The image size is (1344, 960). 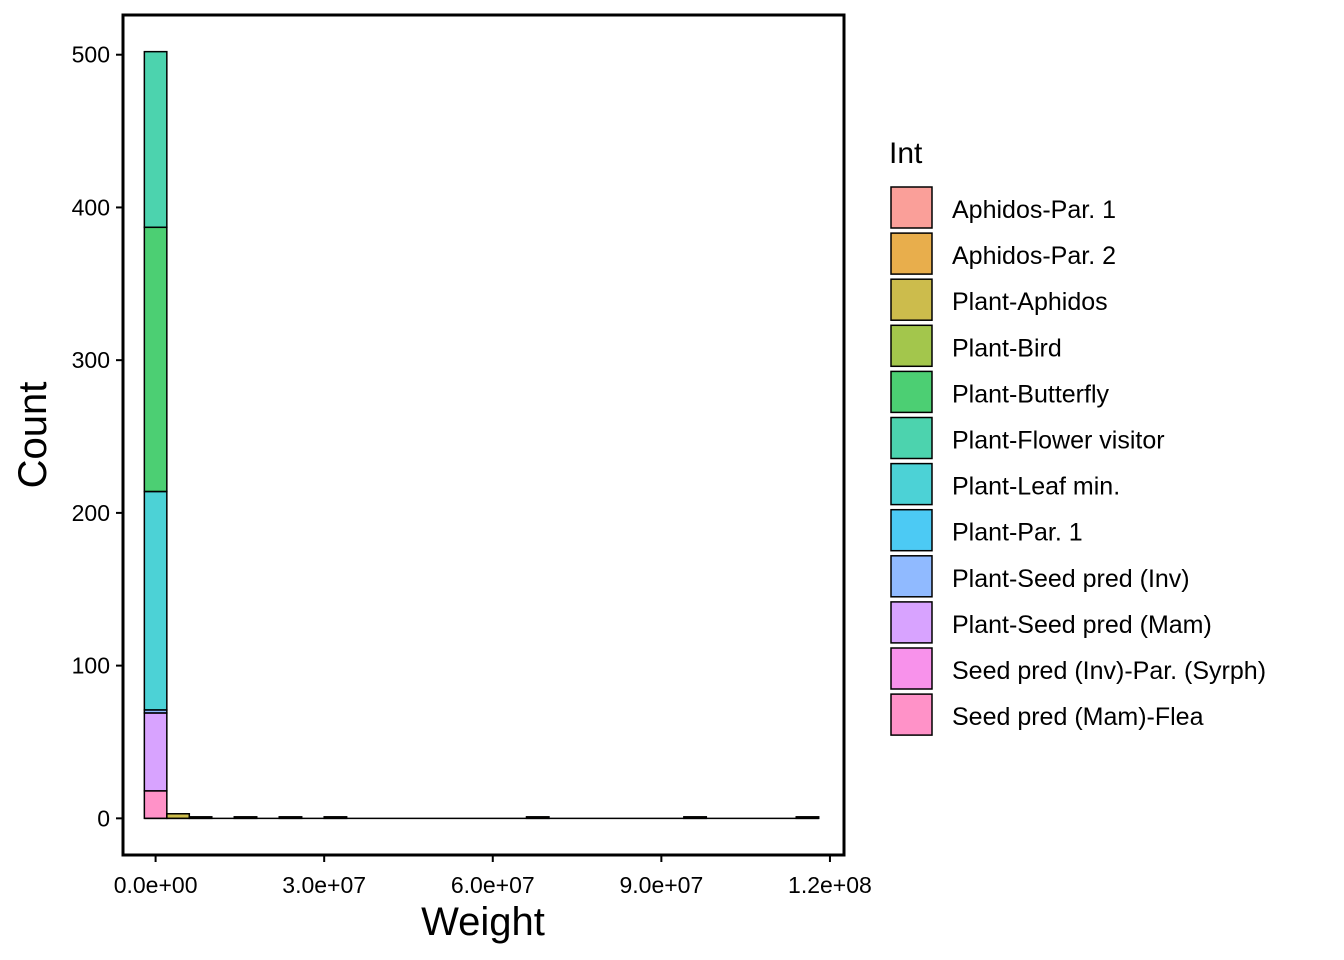 I want to click on y-axis-title: Count, so click(x=33, y=435).